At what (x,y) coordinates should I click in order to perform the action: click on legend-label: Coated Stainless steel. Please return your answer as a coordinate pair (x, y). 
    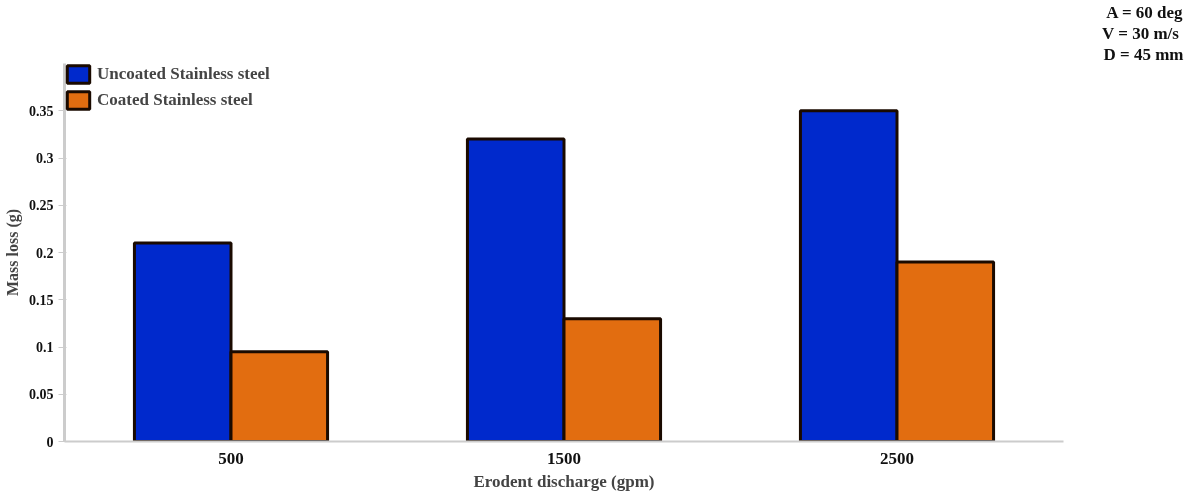
    Looking at the image, I should click on (175, 100).